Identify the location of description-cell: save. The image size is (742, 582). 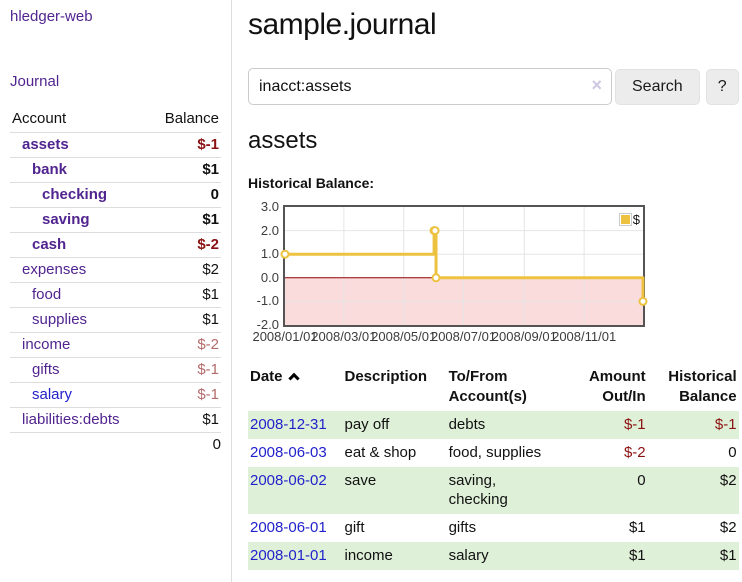
(360, 480).